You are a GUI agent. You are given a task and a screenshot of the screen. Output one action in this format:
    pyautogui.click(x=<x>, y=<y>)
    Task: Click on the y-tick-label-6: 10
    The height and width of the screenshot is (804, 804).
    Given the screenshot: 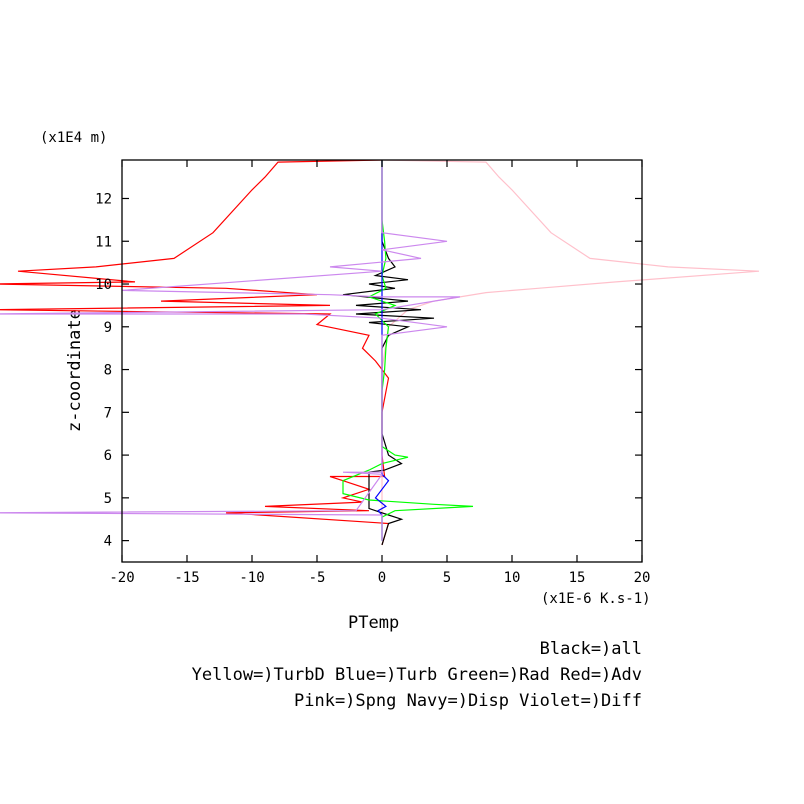 What is the action you would take?
    pyautogui.click(x=103, y=285)
    